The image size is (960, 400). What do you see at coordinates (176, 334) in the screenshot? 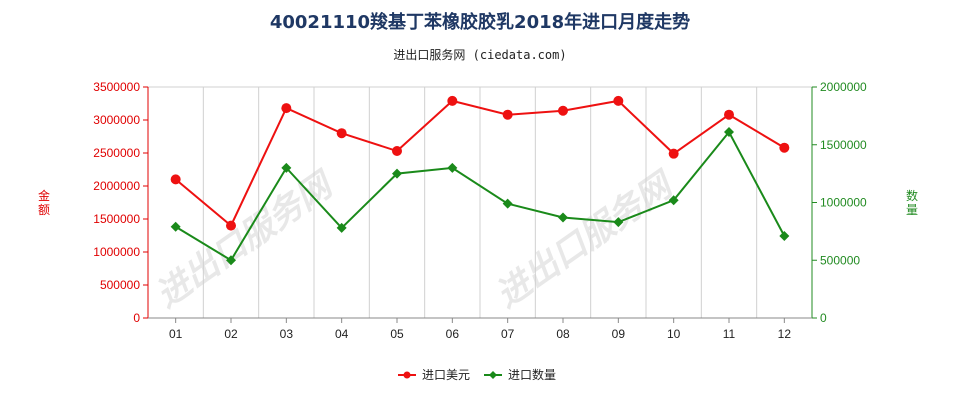
I see `x-tick-label: 01` at bounding box center [176, 334].